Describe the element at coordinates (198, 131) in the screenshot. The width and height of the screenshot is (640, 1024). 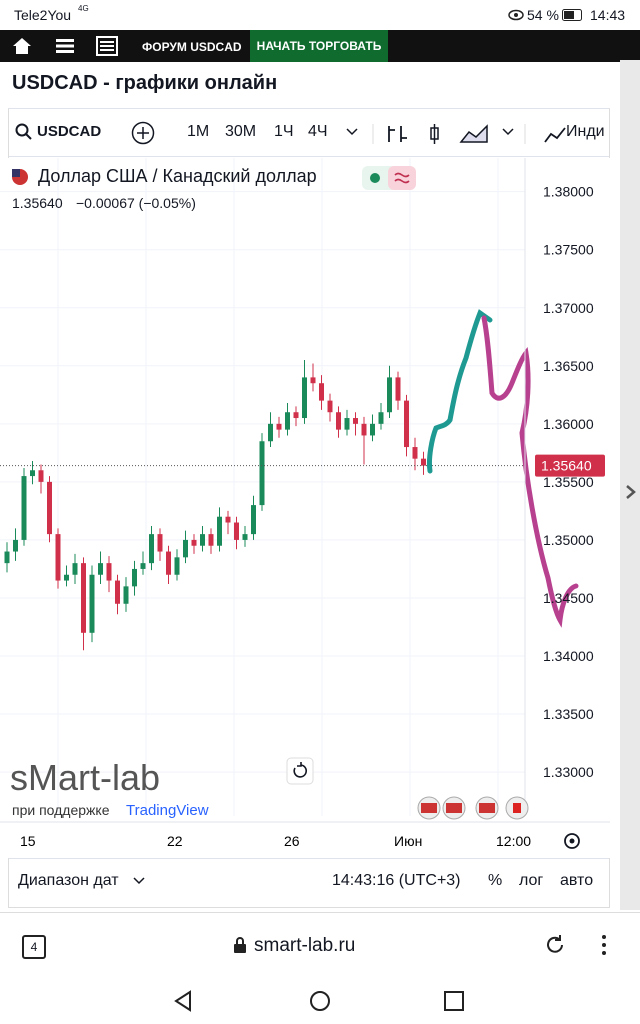
I see `interval: 1М` at that location.